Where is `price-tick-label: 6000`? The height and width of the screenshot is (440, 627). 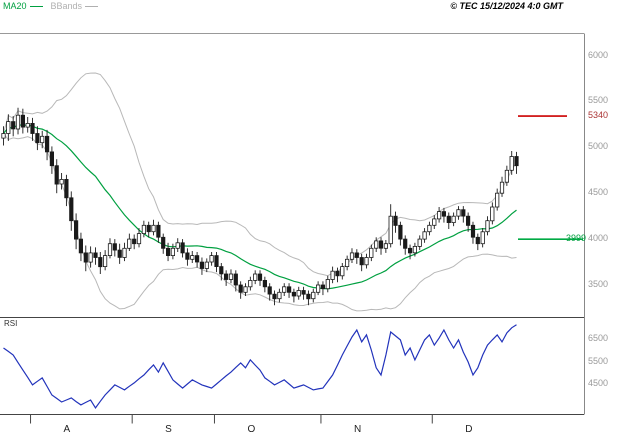 price-tick-label: 6000 is located at coordinates (598, 54).